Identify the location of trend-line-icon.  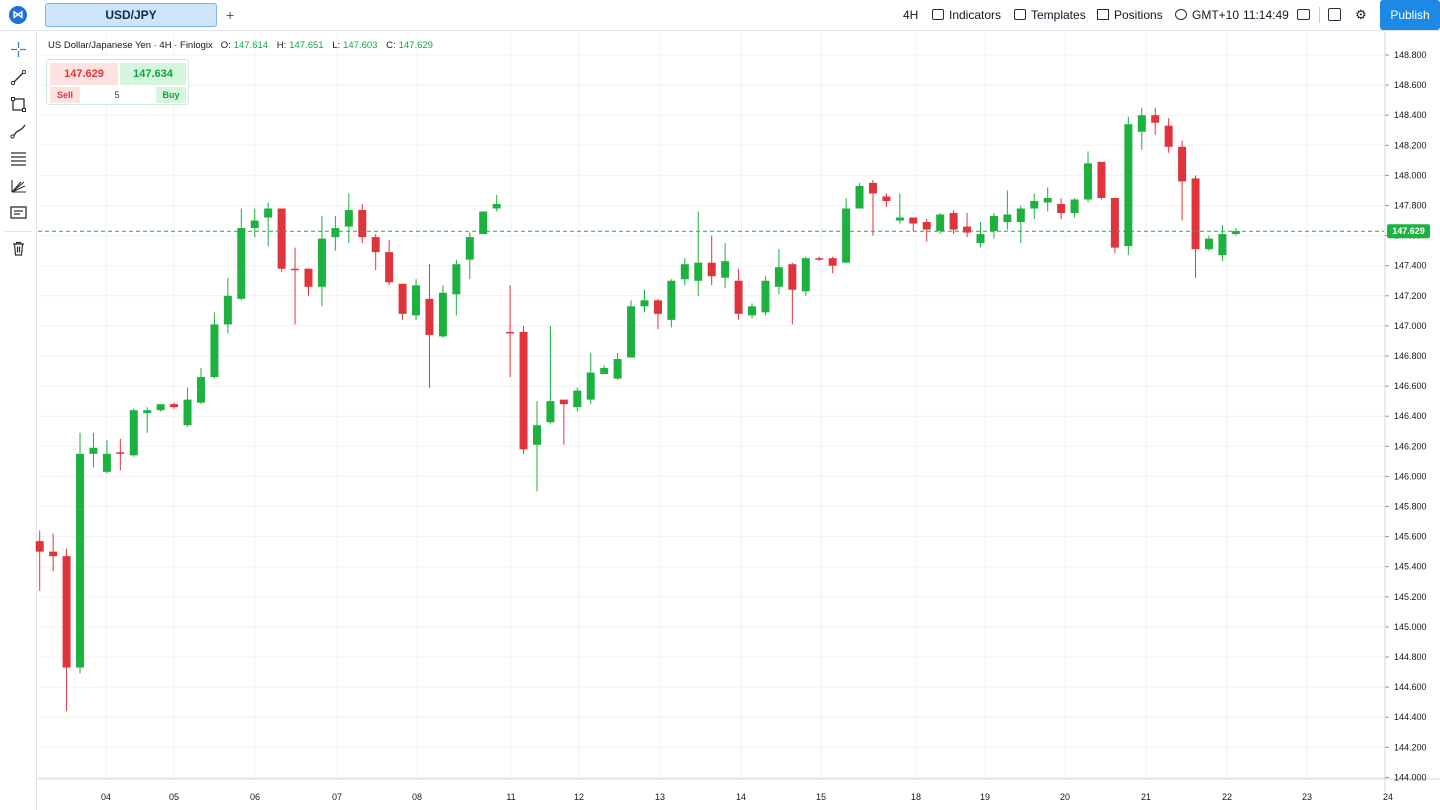
(18, 77).